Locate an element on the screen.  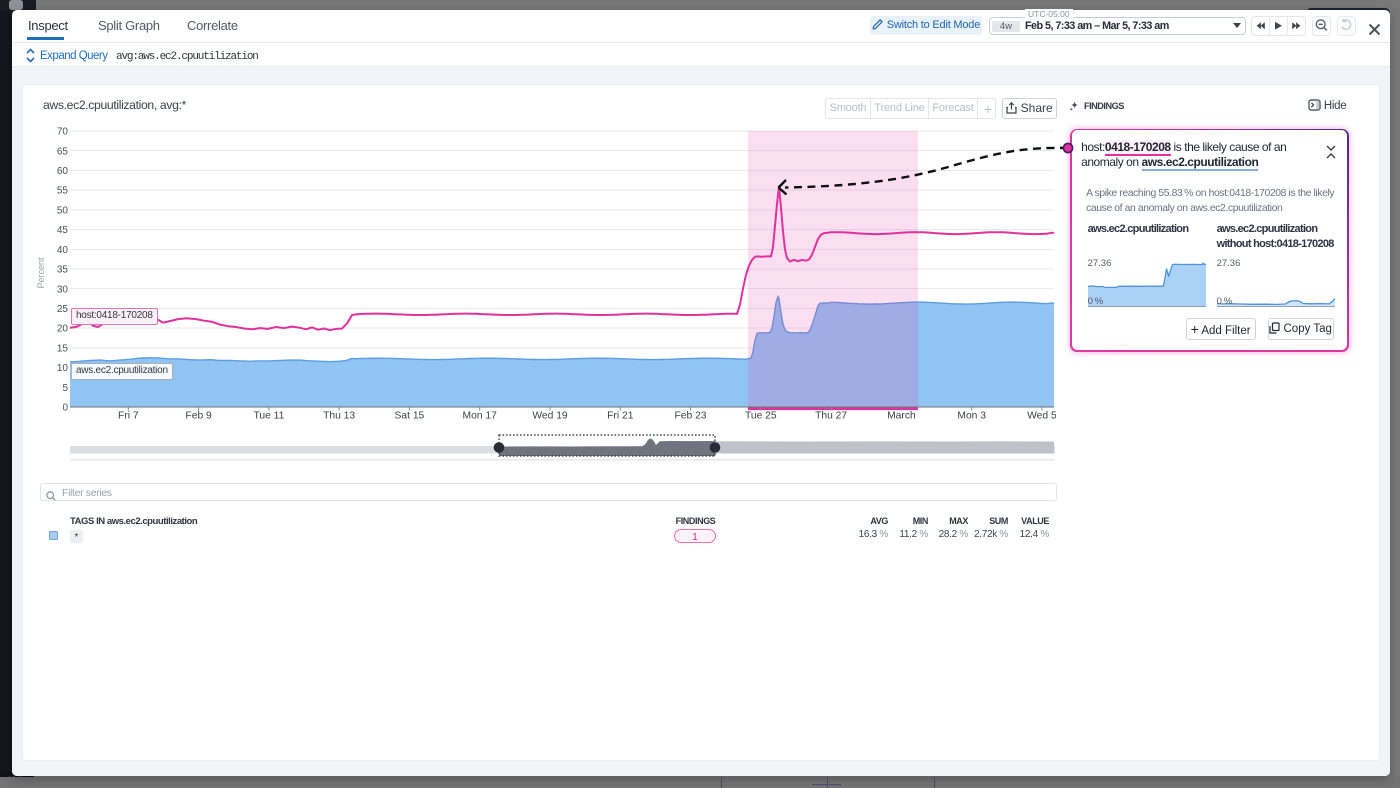
svg-text: Feb 23 is located at coordinates (690, 416).